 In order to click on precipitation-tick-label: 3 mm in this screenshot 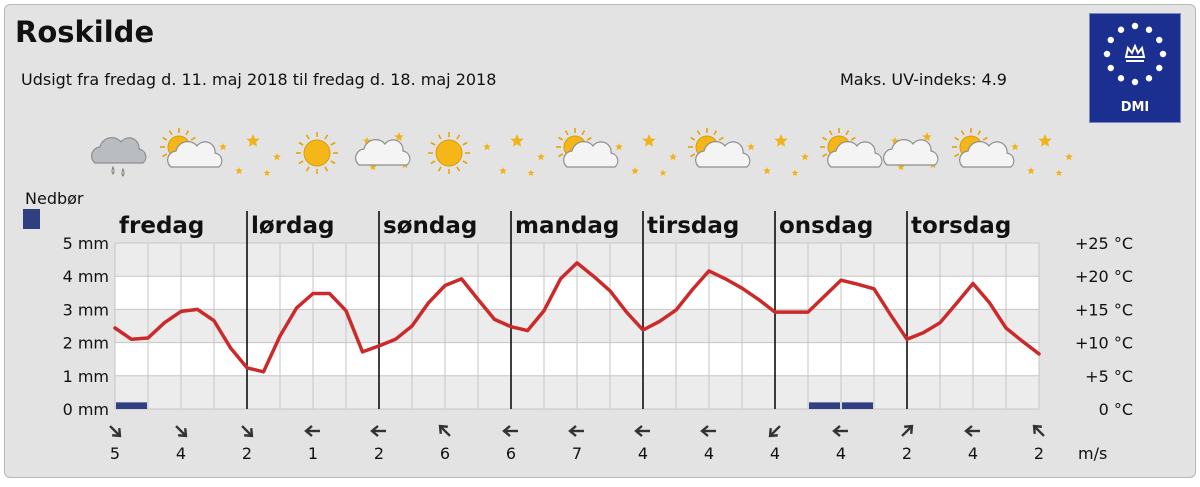, I will do `click(86, 309)`.